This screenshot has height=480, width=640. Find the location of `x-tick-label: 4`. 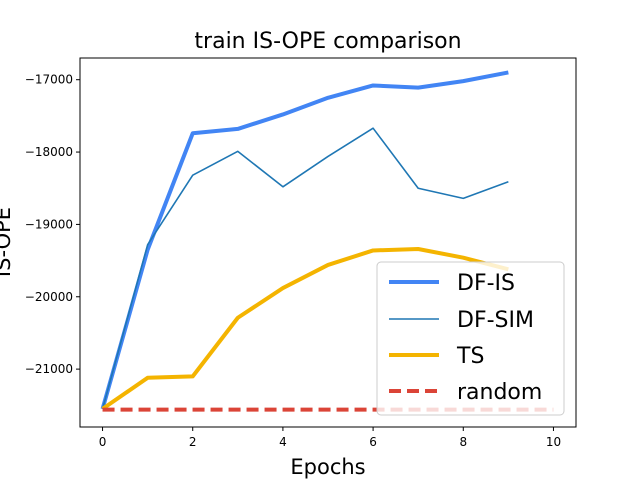

x-tick-label: 4 is located at coordinates (283, 442).